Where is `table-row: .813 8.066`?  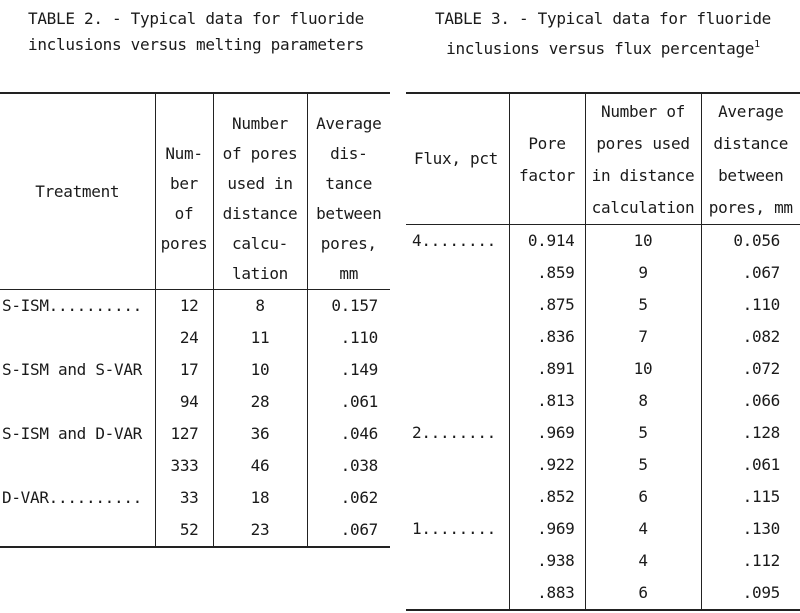 table-row: .813 8.066 is located at coordinates (603, 401).